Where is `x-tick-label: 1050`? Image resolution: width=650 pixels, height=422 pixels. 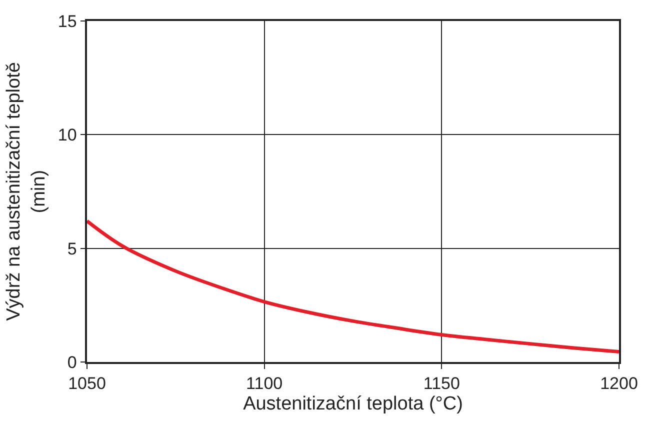
x-tick-label: 1050 is located at coordinates (87, 384).